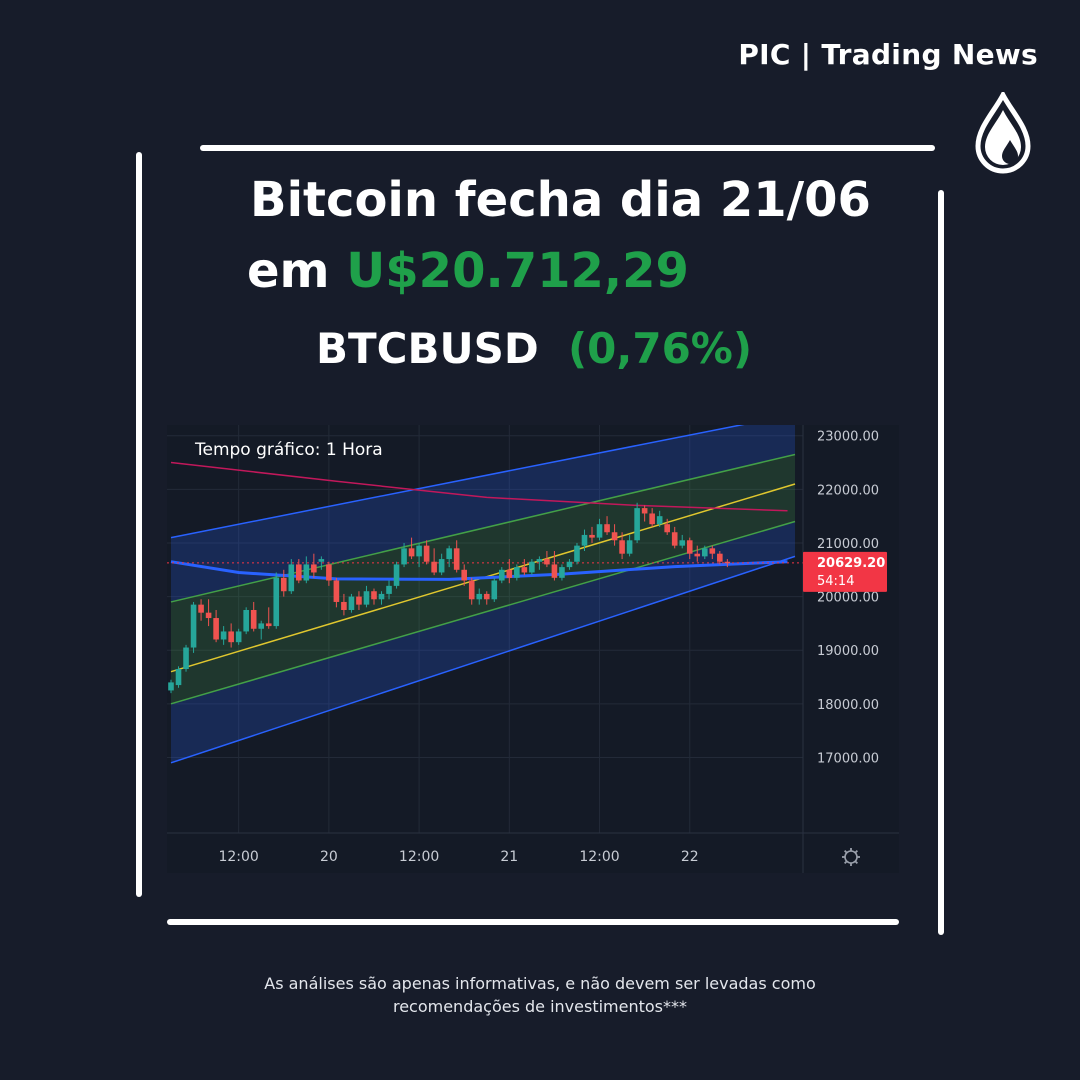 The image size is (1080, 1080). I want to click on x-tick-label: 20, so click(329, 857).